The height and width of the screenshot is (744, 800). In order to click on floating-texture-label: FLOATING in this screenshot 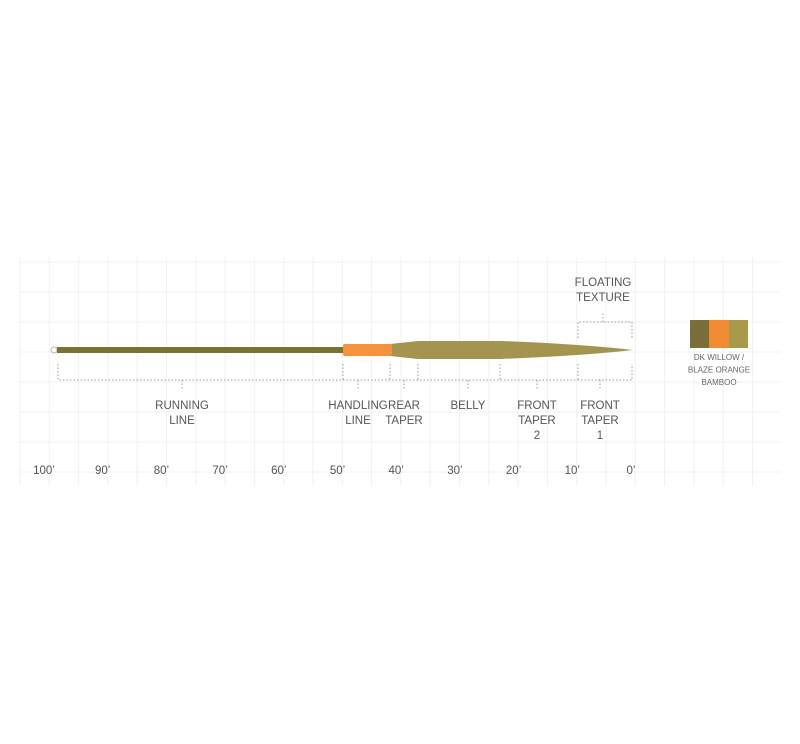, I will do `click(603, 283)`.